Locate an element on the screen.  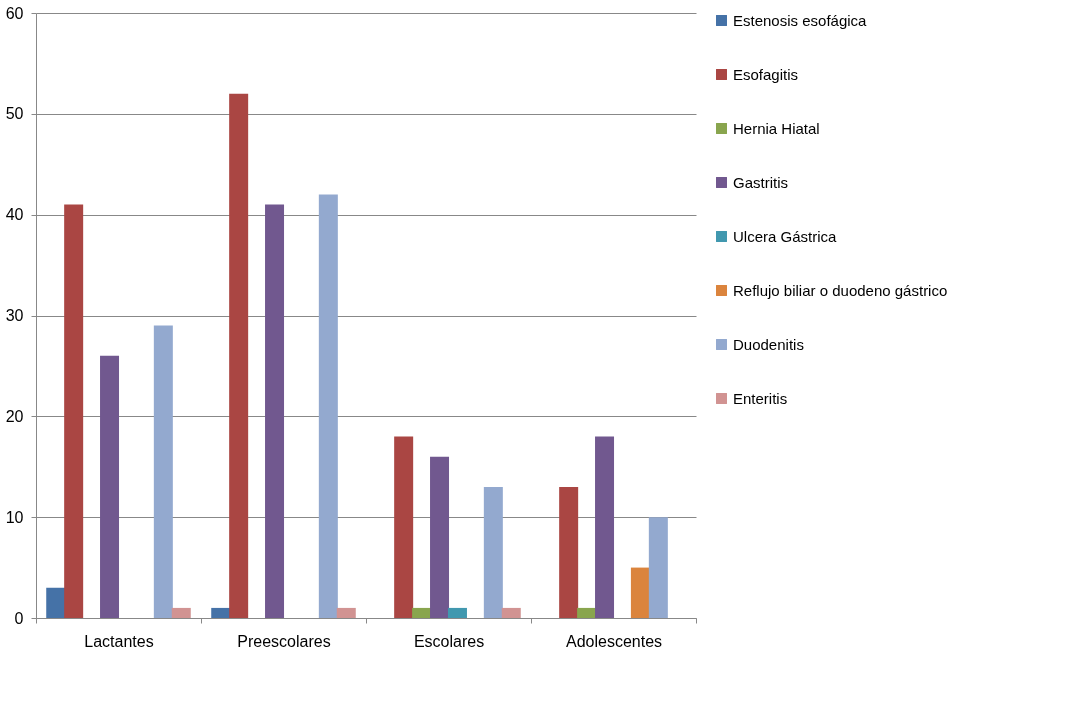
x-tick-label: Preescolares is located at coordinates (284, 641).